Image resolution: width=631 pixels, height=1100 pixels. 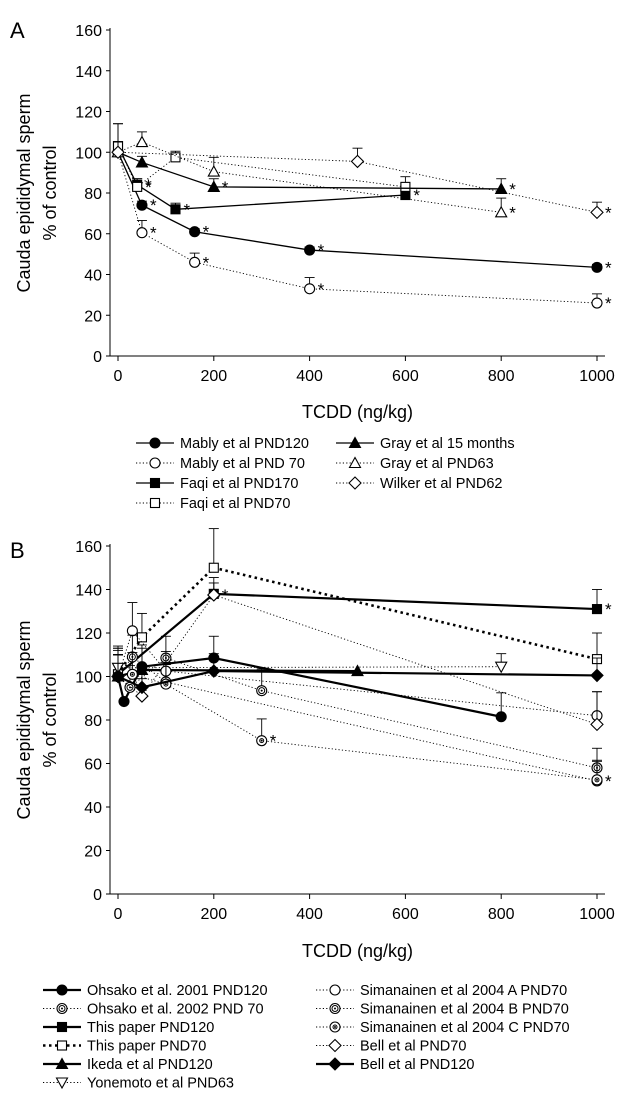 I want to click on legend-item-bell-et-al-pnd120: Bell et al PND120, so click(x=395, y=1065).